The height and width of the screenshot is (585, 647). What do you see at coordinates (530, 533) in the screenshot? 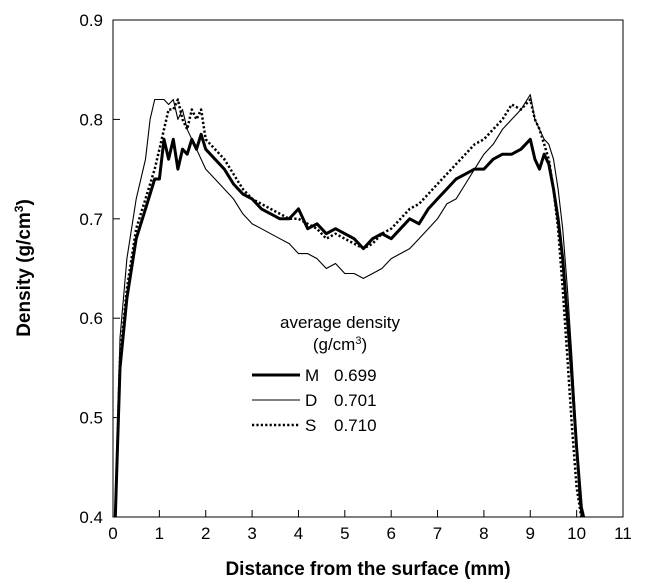
I see `x-tick-label: 9` at bounding box center [530, 533].